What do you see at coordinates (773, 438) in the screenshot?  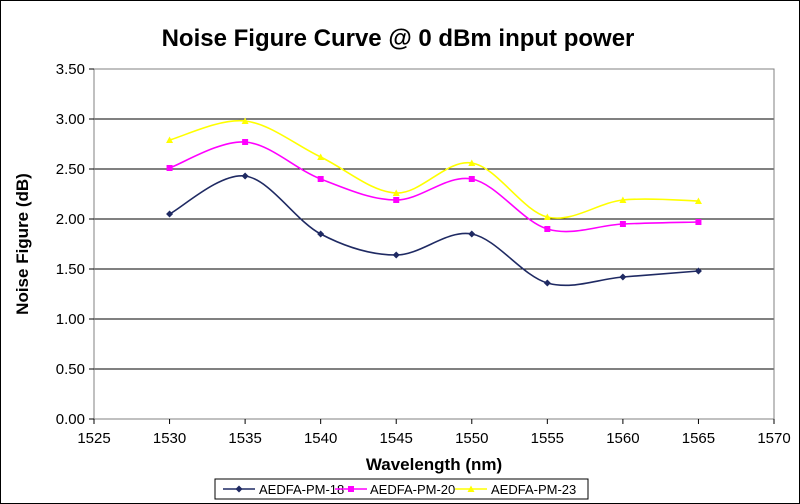 I see `x-tick-label: 1570` at bounding box center [773, 438].